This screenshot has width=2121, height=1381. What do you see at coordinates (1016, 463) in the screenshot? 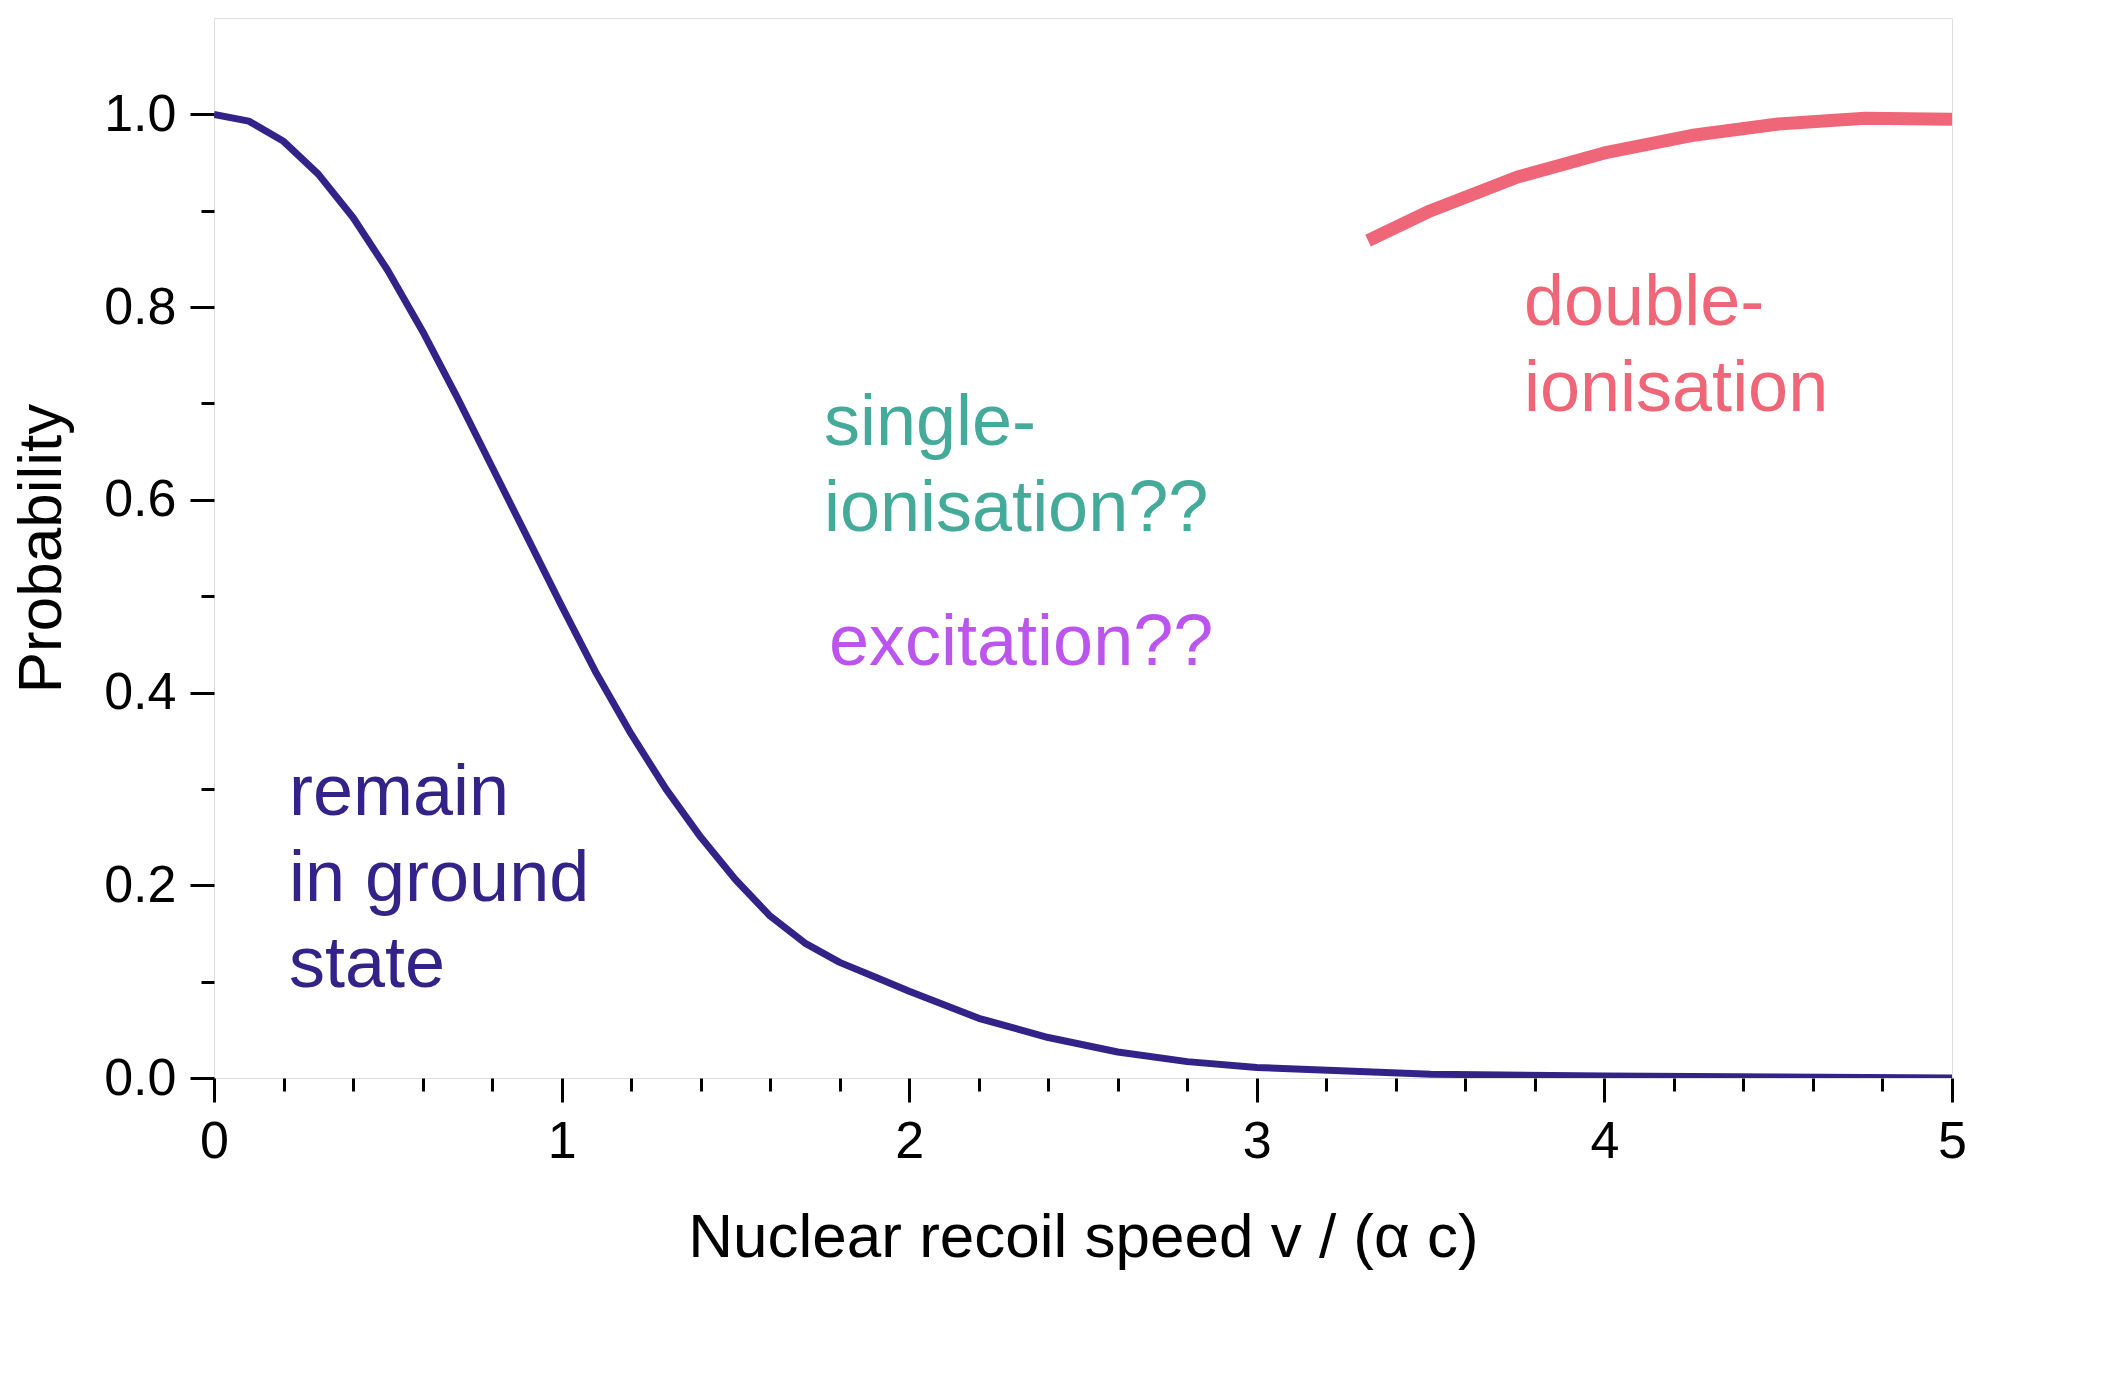
I see `annotation: single- ionisation??` at bounding box center [1016, 463].